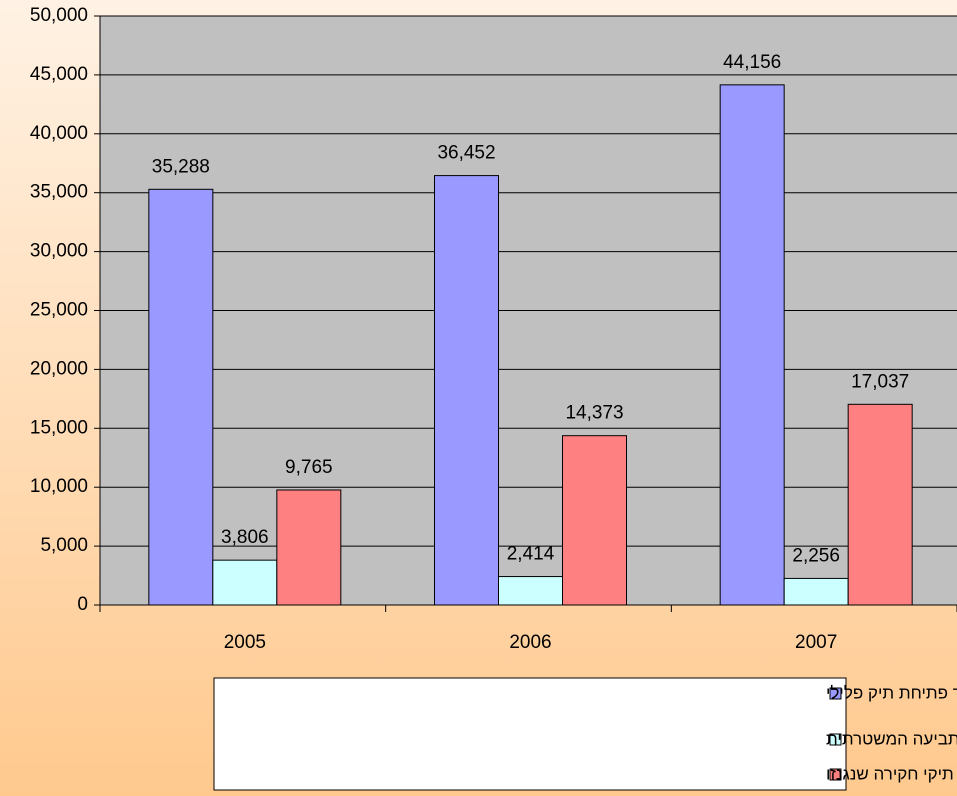  What do you see at coordinates (880, 381) in the screenshot?
I see `data-label: 17,037` at bounding box center [880, 381].